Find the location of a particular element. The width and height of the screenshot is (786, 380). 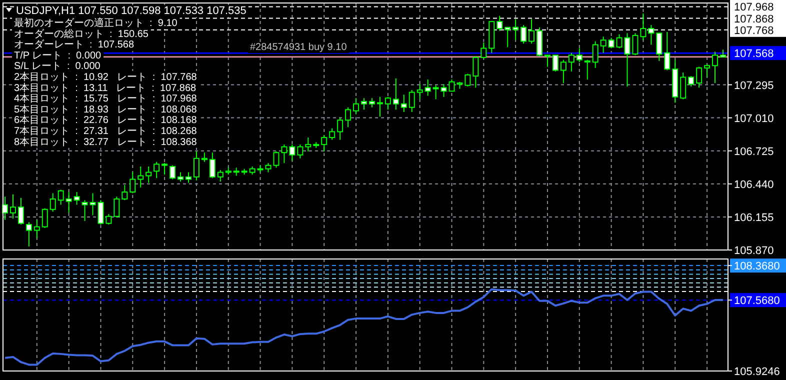

y-tick-label: 105.870 is located at coordinates (754, 251).